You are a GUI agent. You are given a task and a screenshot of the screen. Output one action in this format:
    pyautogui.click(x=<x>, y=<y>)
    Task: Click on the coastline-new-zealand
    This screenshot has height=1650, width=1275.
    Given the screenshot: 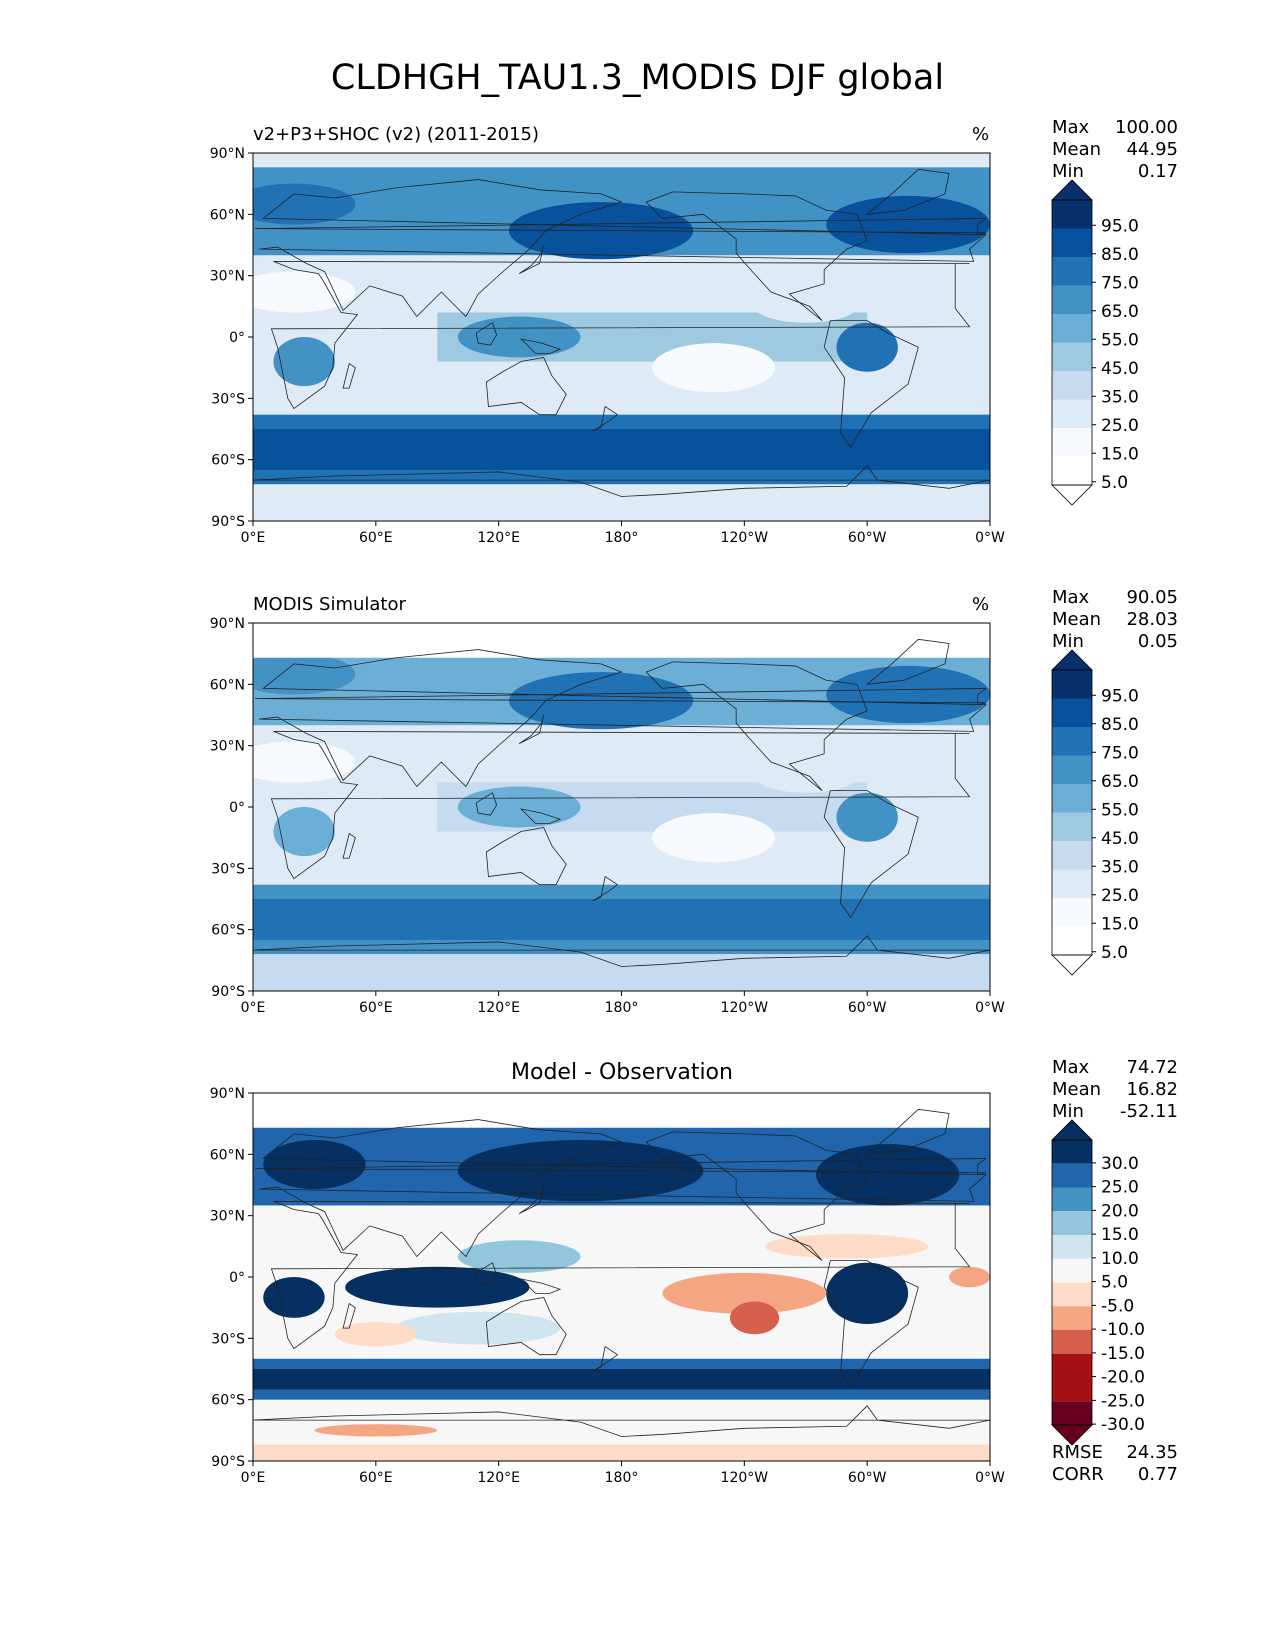 What is the action you would take?
    pyautogui.click(x=605, y=1358)
    